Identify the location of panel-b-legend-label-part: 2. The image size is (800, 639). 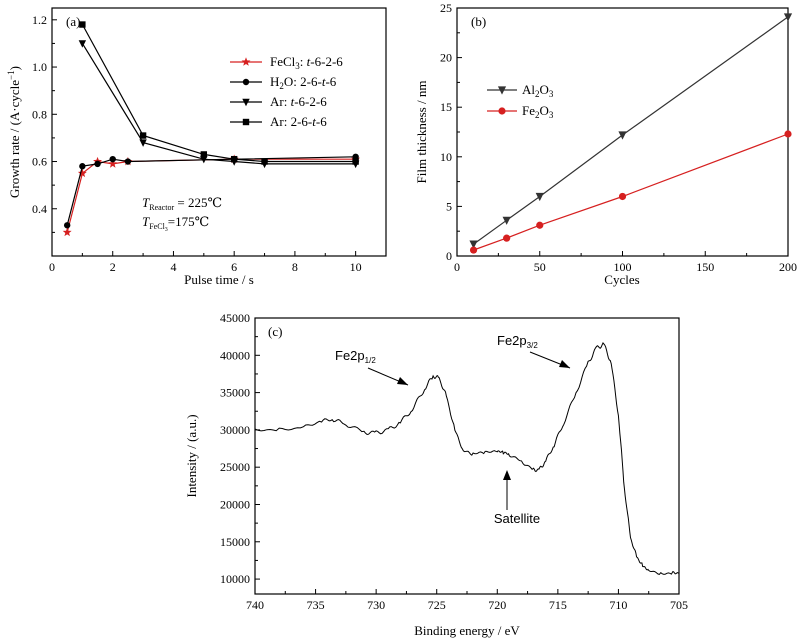
(537, 94).